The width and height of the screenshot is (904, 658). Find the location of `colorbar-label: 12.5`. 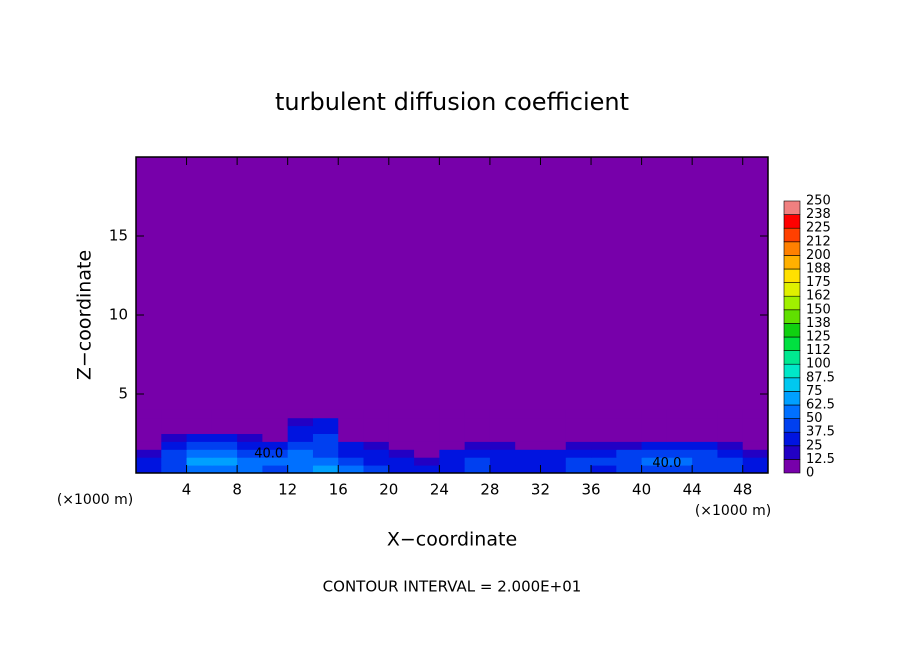

colorbar-label: 12.5 is located at coordinates (820, 459).